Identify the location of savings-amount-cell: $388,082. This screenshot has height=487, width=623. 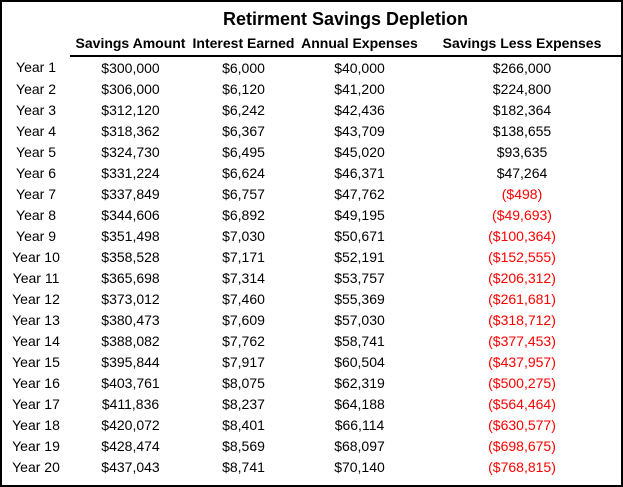
(130, 340).